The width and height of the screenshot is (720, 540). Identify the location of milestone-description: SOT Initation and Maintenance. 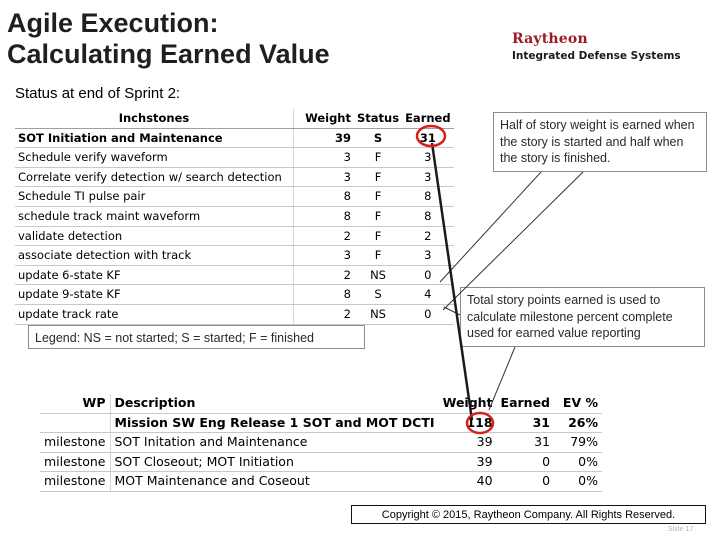
(274, 442).